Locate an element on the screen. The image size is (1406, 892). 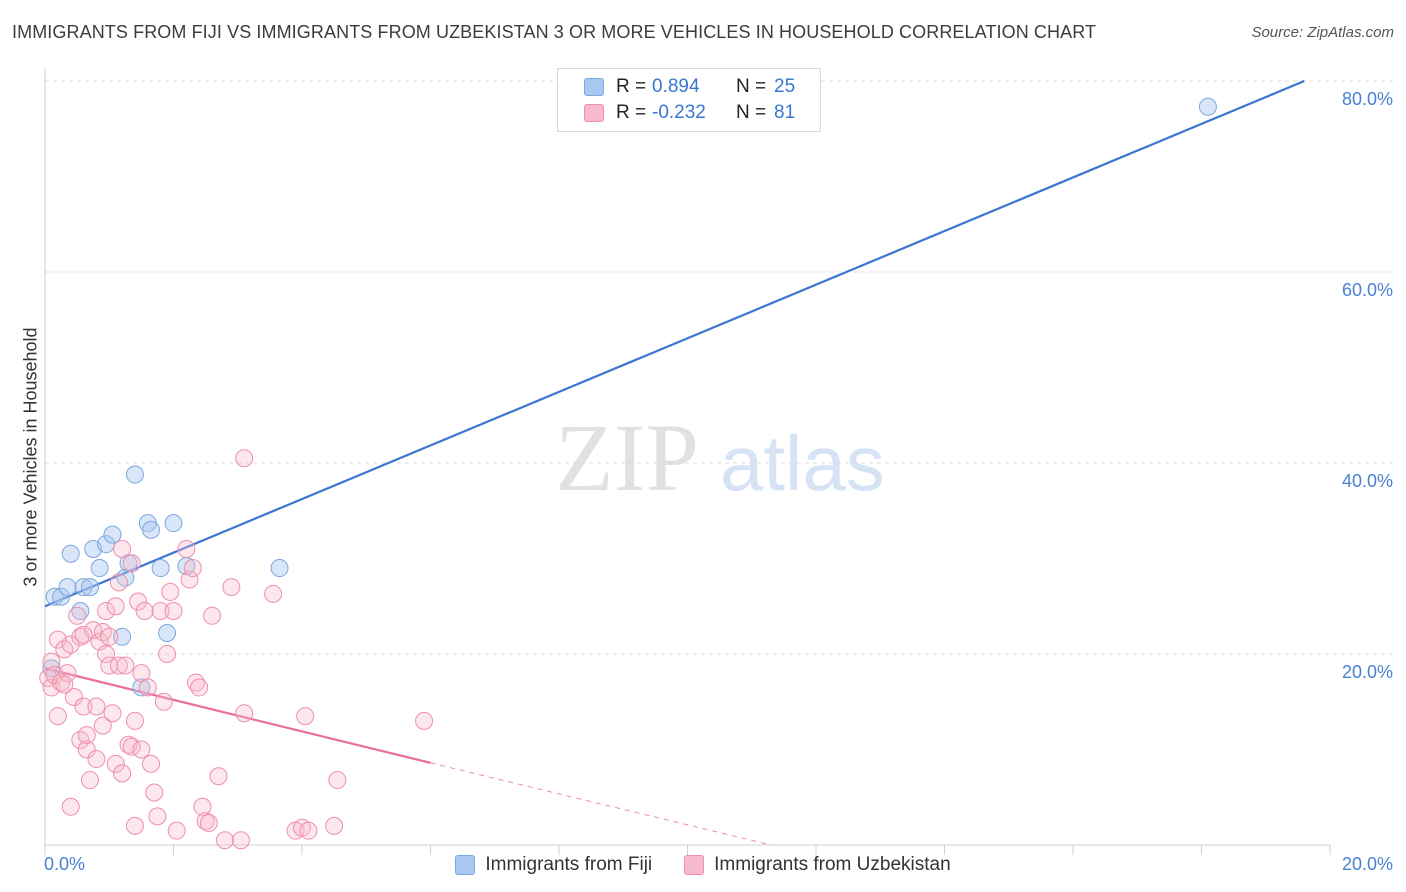
stats-legend-row-uzbekistan: R = -0.232 N = 81 is located at coordinates (689, 113).